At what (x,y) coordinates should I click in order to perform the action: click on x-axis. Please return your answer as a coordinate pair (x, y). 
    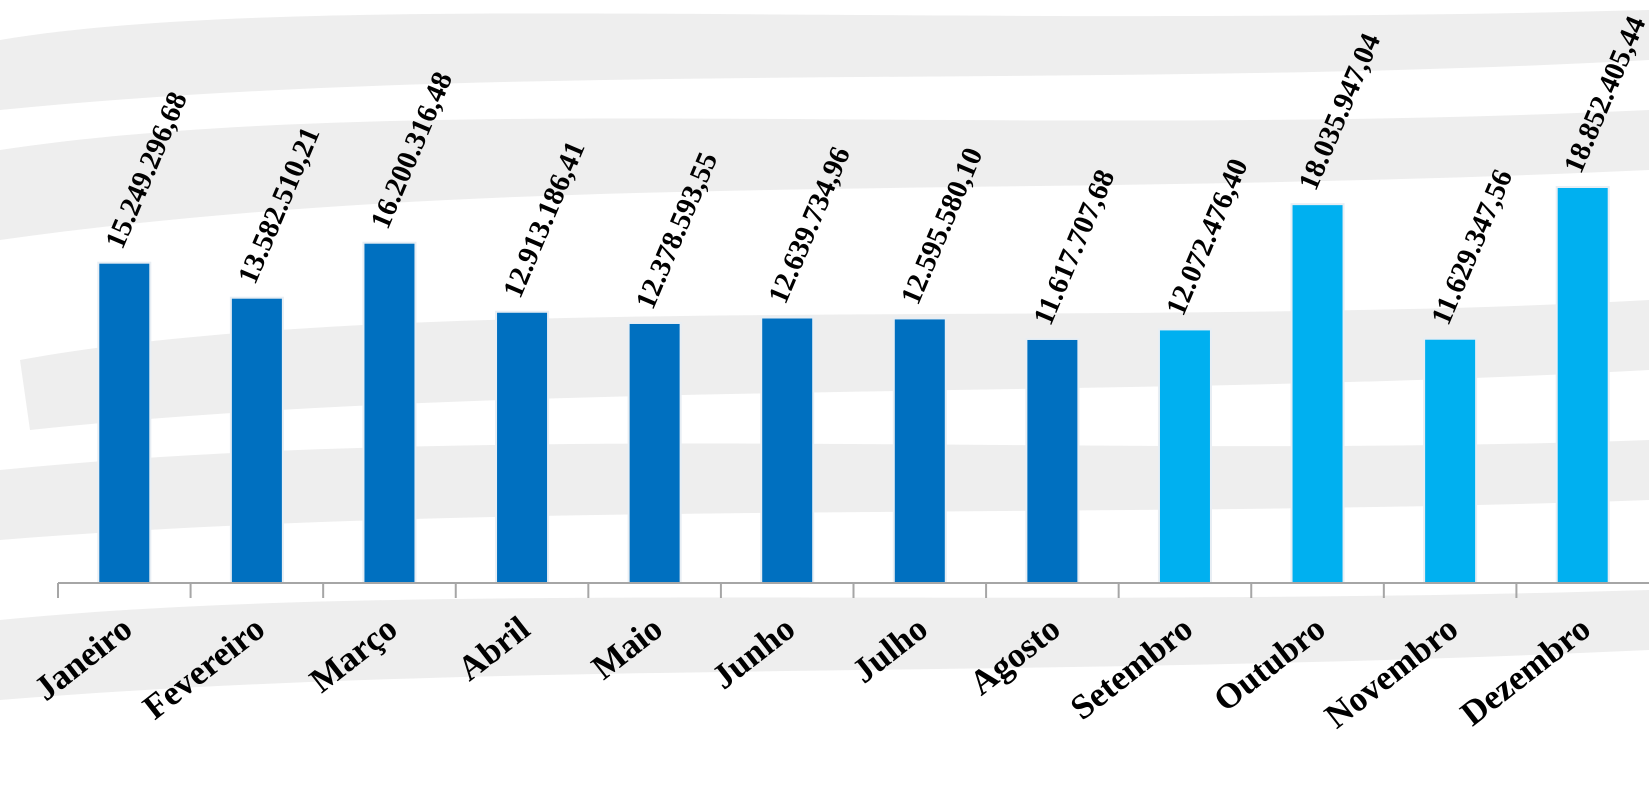
    Looking at the image, I should click on (853, 590).